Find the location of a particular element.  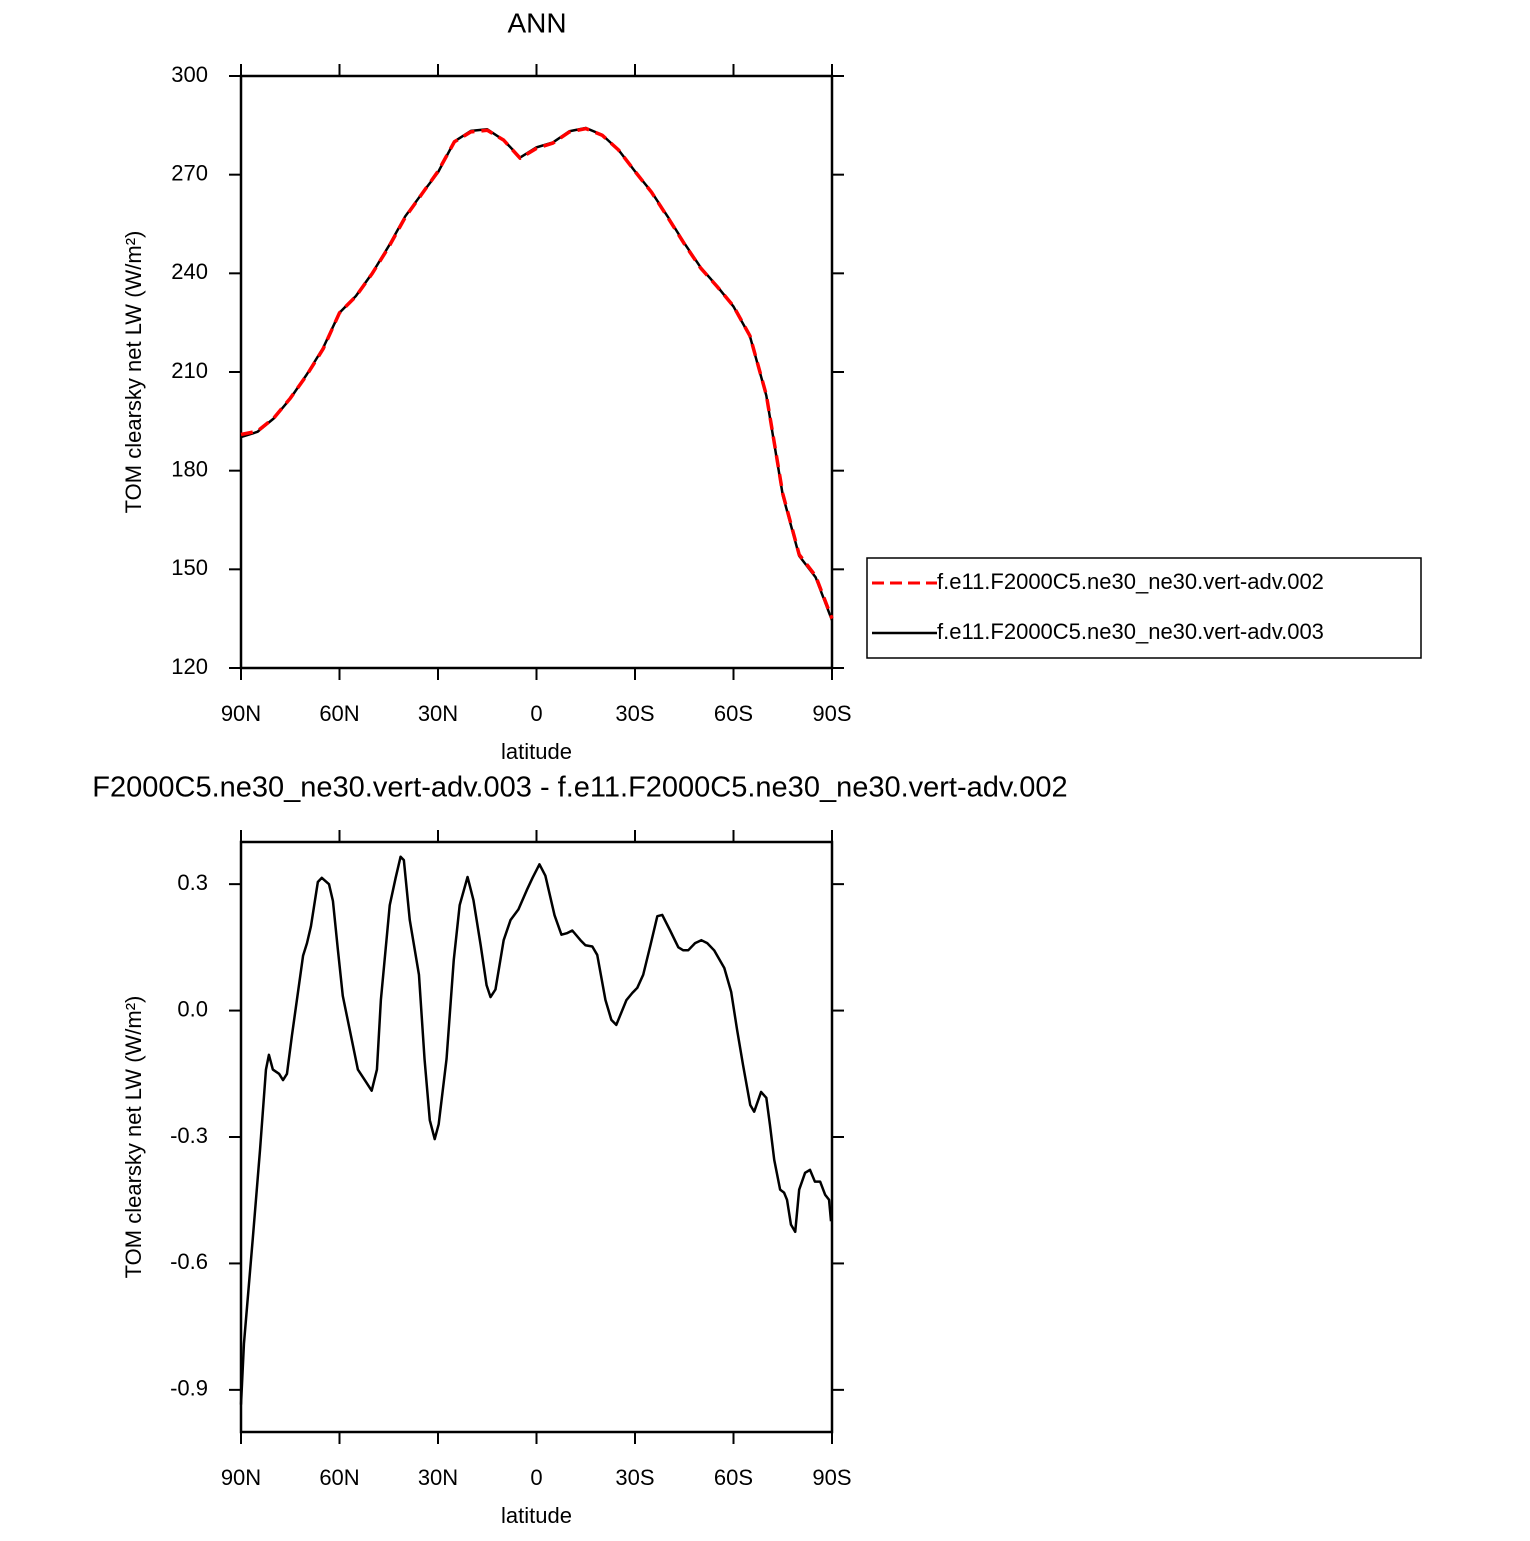

y-tick-label: -0.3 is located at coordinates (189, 1135).